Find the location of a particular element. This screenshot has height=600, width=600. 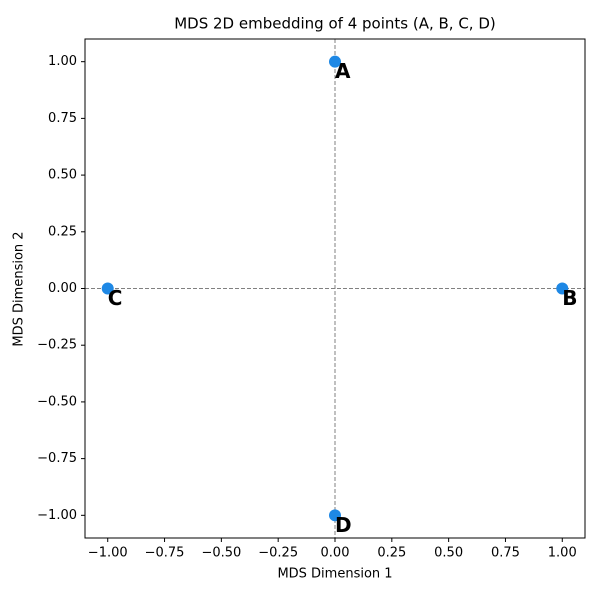

y-tick-label: 1.00 is located at coordinates (62, 61).